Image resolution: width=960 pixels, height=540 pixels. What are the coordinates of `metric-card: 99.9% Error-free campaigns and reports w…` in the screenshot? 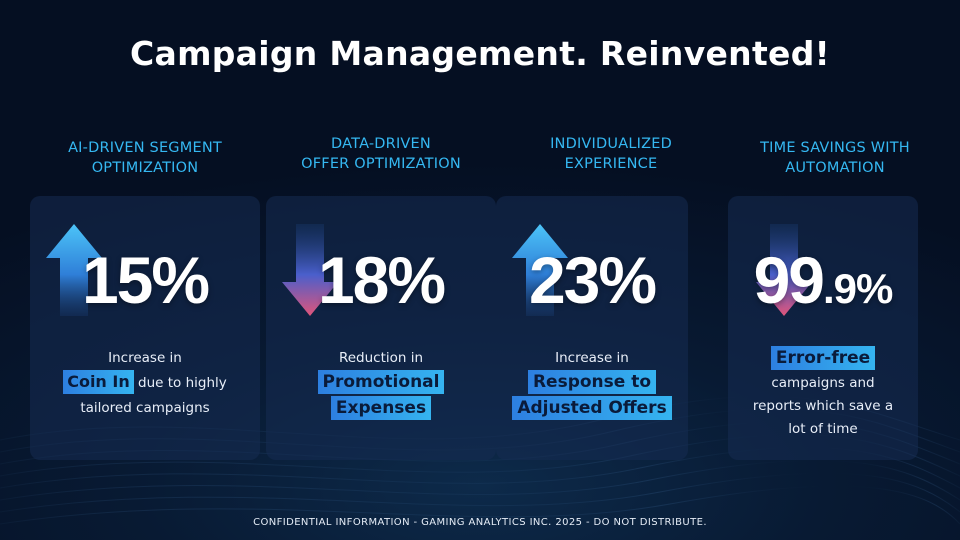 It's located at (823, 328).